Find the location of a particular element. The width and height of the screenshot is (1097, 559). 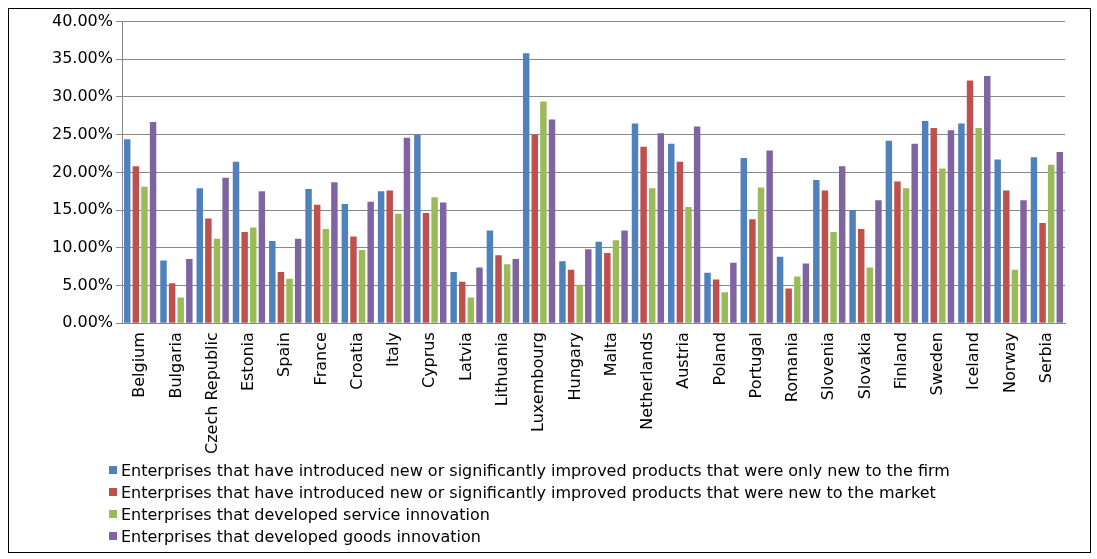

x-tick-label: Malta is located at coordinates (610, 354).